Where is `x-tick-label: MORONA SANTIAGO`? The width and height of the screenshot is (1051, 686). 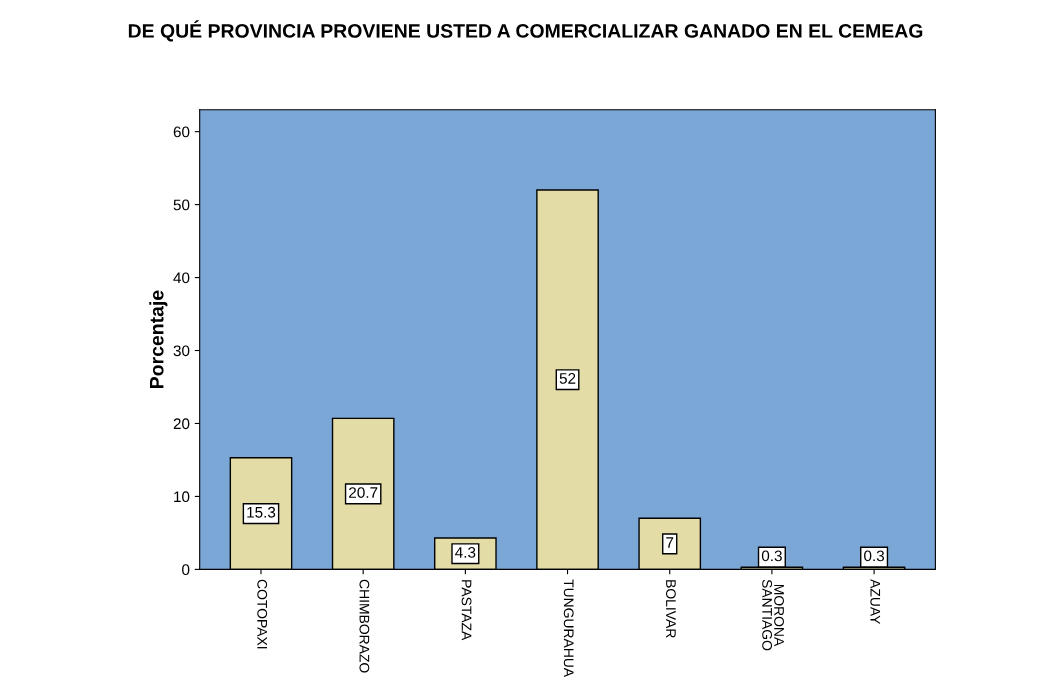
x-tick-label: MORONA SANTIAGO is located at coordinates (773, 615).